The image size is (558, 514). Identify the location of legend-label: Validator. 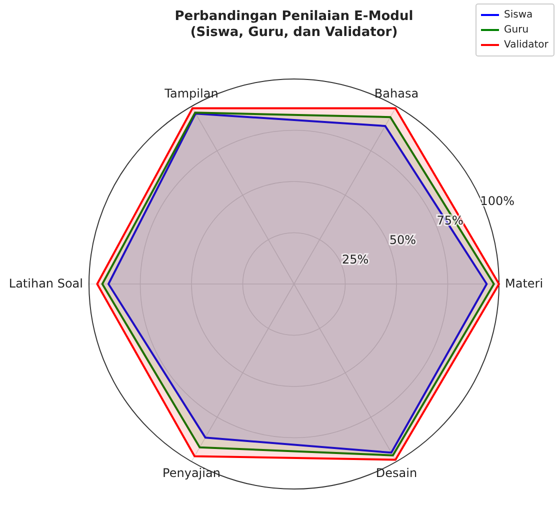
(527, 45).